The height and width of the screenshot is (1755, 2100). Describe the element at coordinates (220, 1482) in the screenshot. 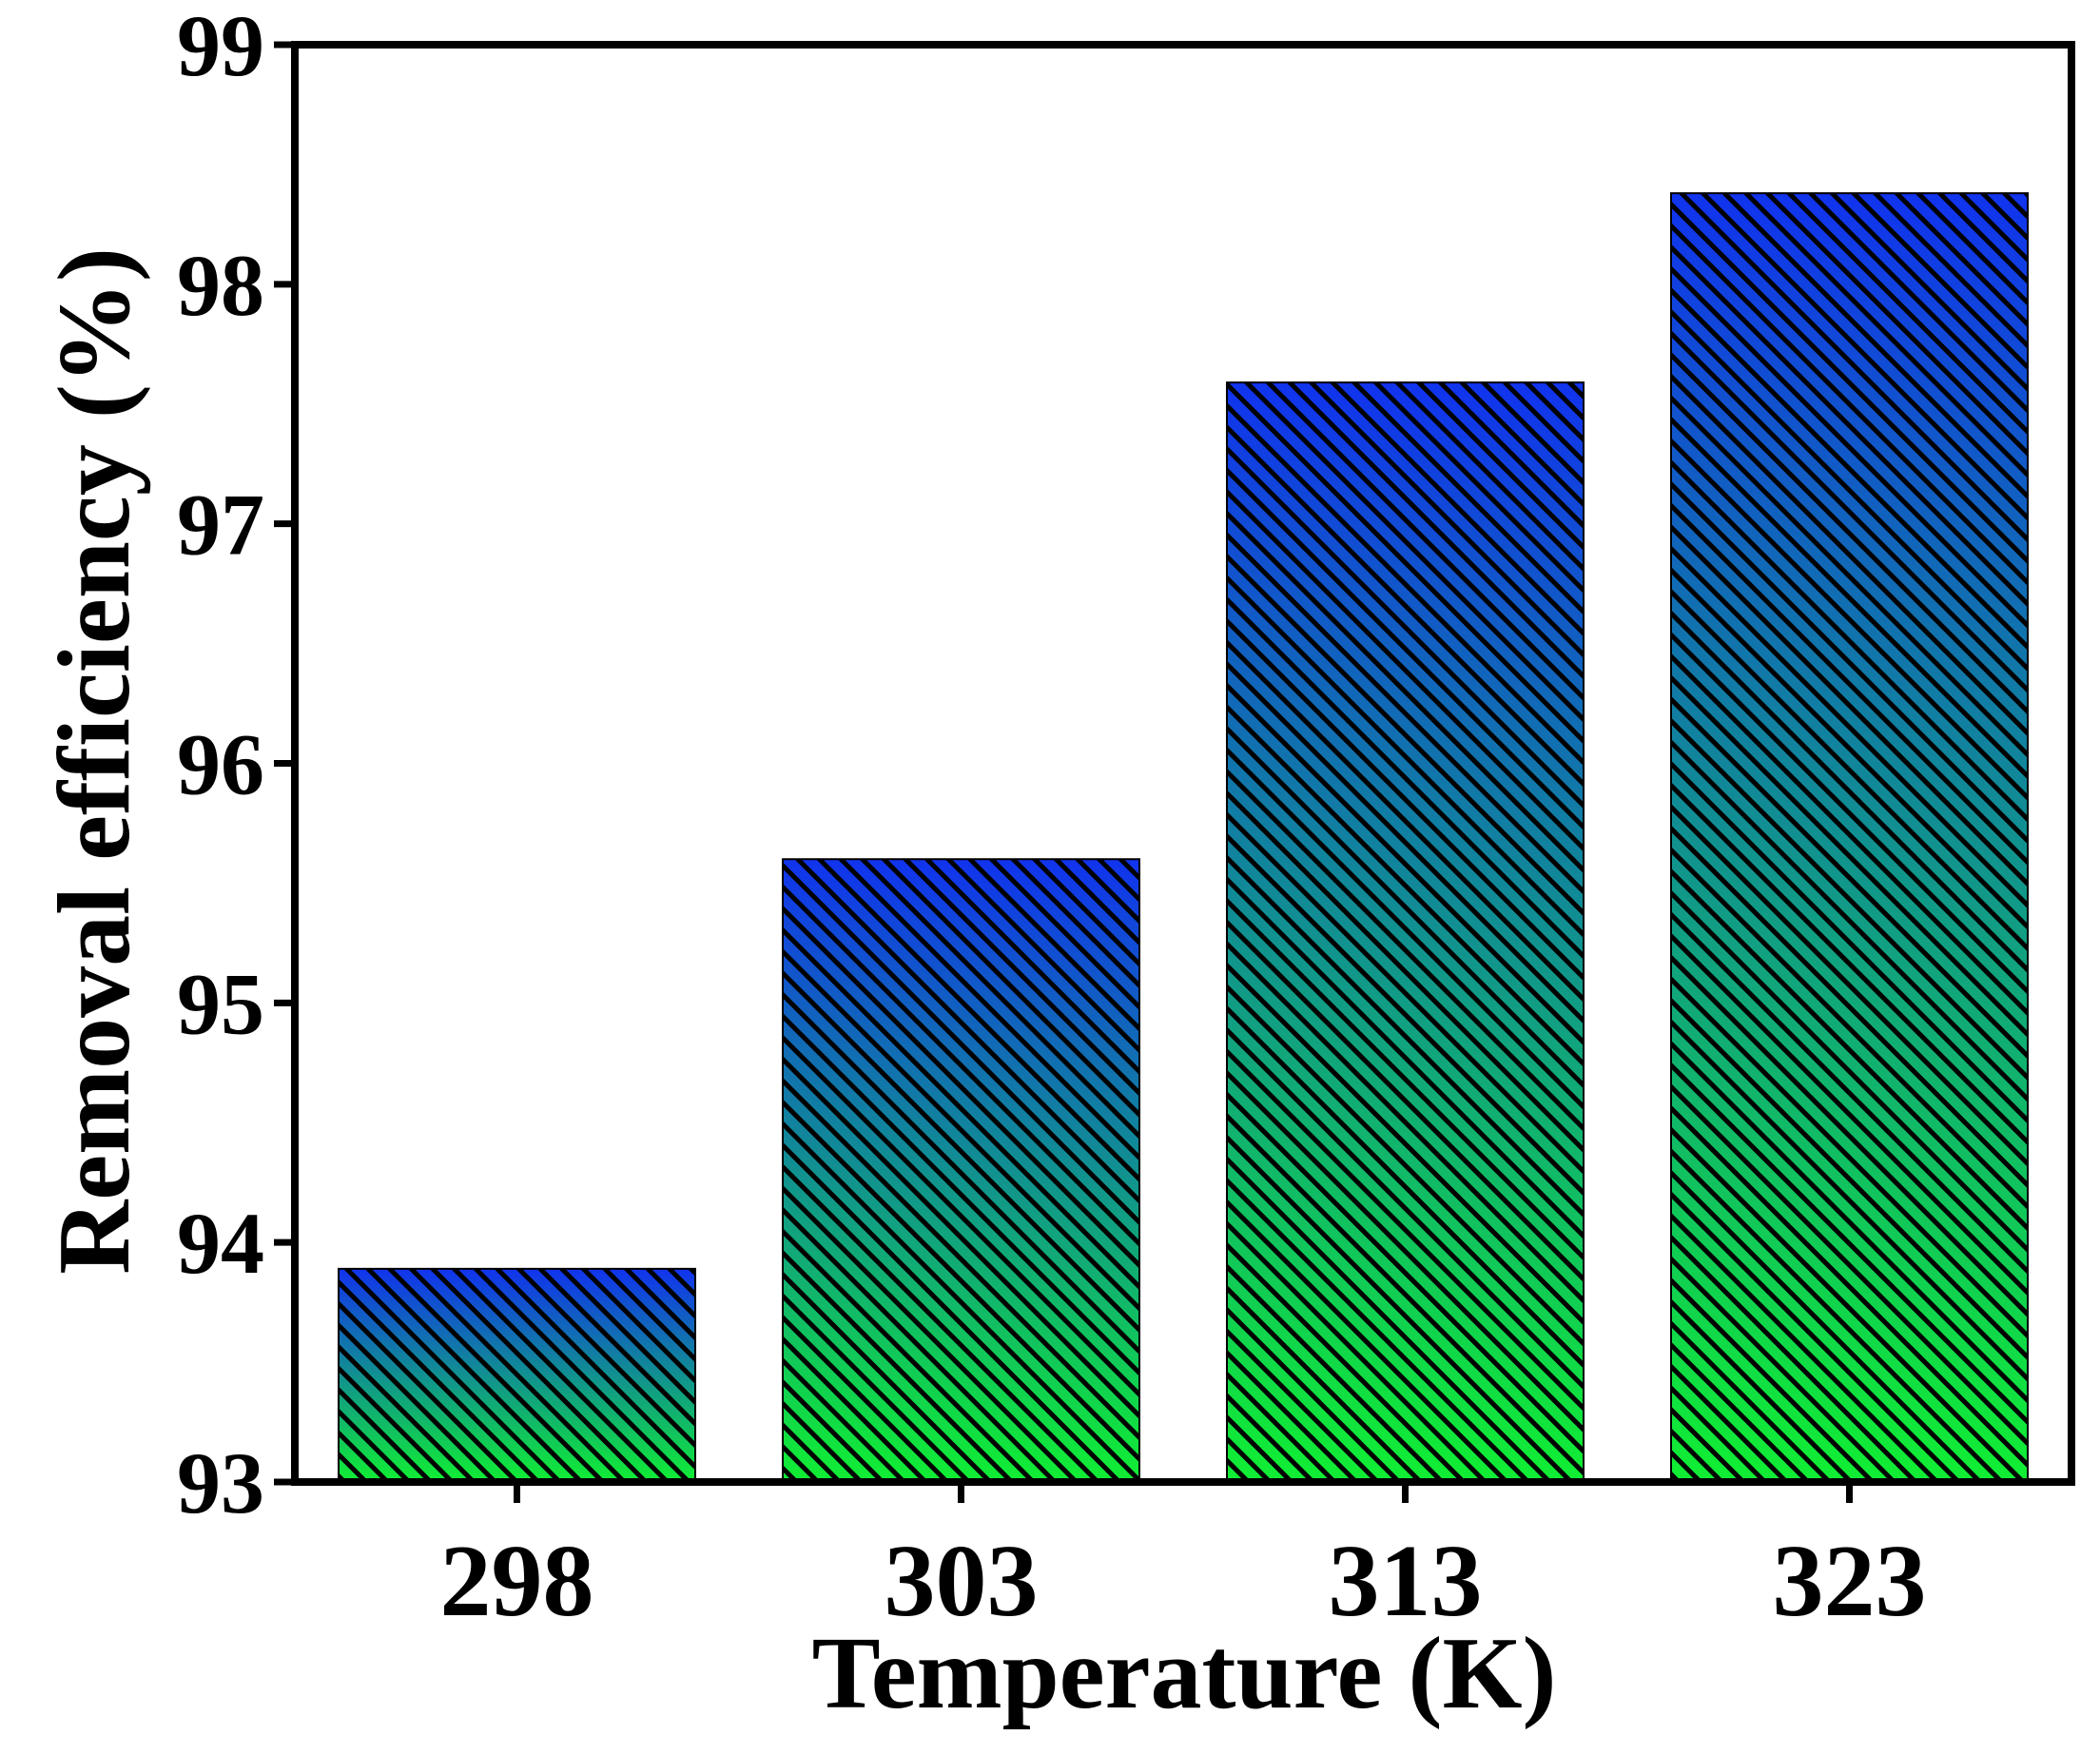

I see `y-tick-label: 93` at that location.